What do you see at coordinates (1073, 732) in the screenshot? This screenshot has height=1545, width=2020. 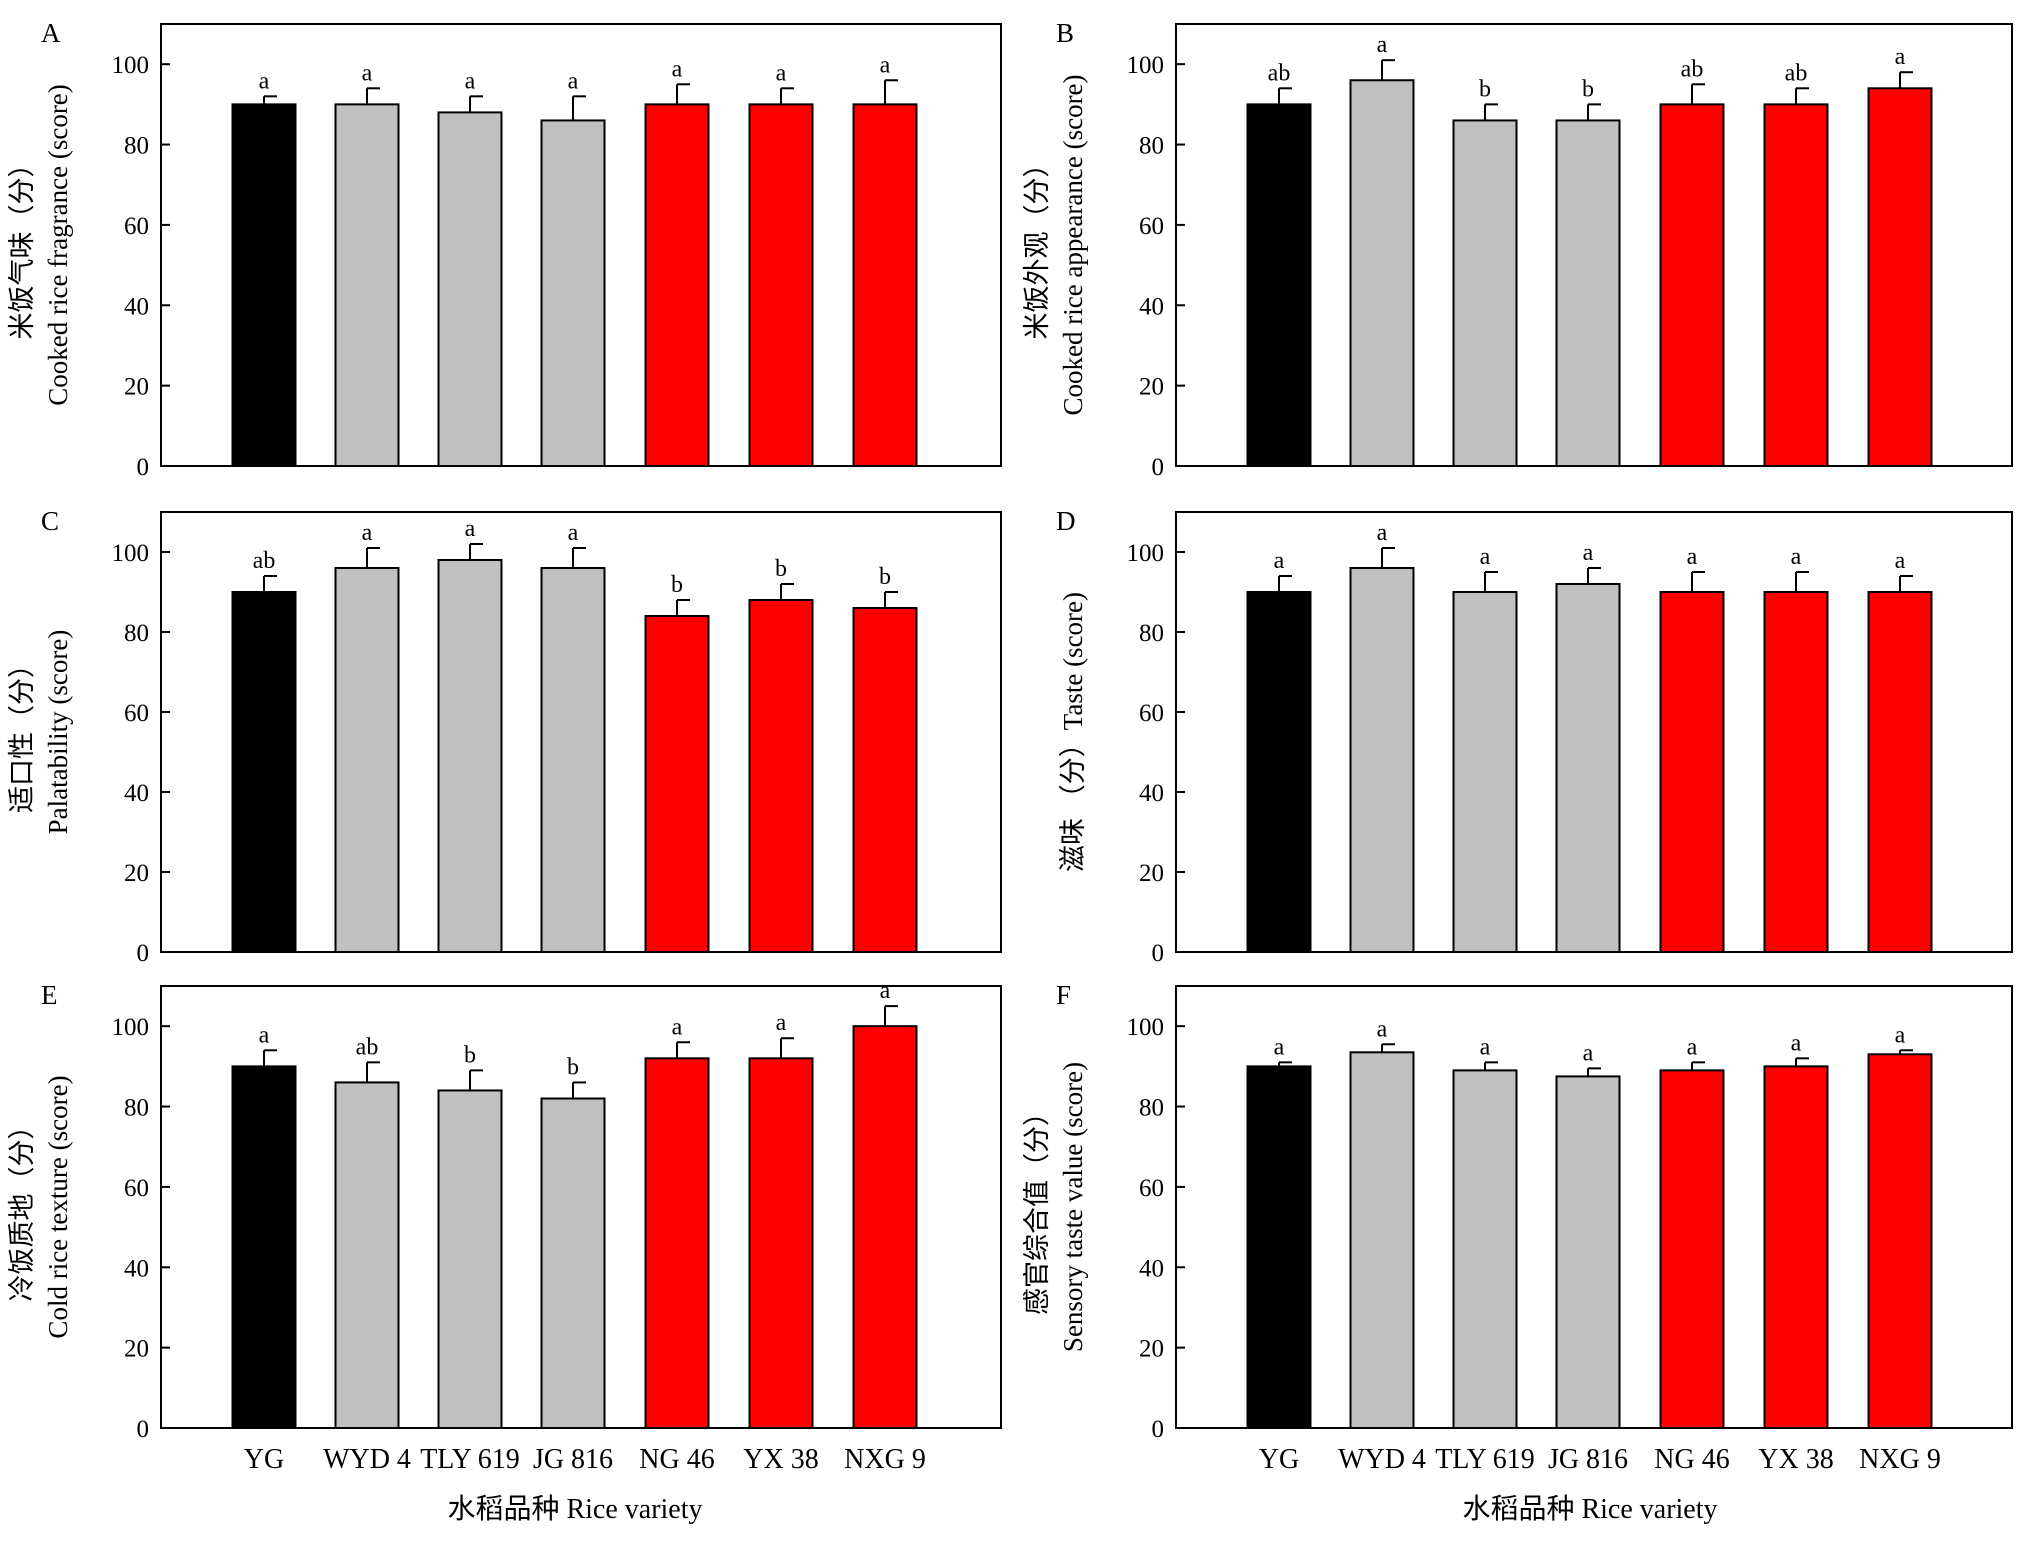 I see `y-axis-title: 滋味 （分）Taste (score)` at bounding box center [1073, 732].